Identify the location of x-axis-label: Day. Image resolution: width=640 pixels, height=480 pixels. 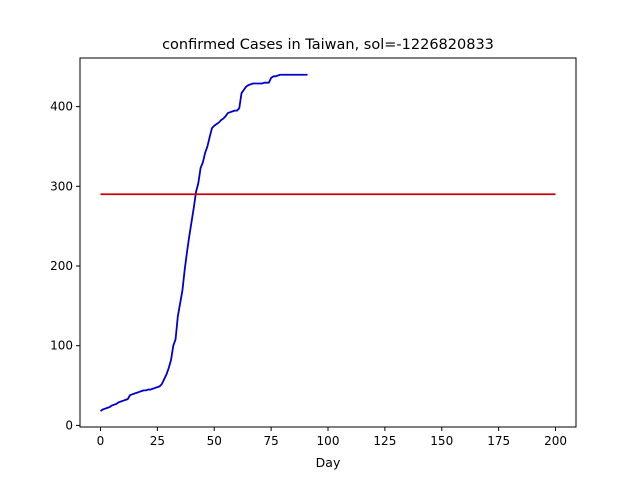
(328, 462).